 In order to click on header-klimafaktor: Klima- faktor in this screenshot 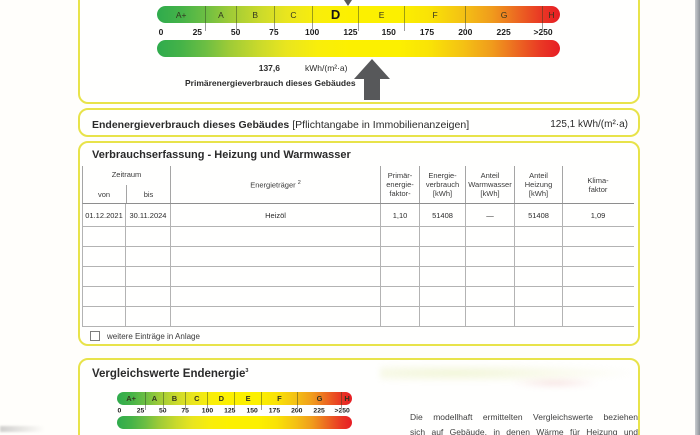, I will do `click(598, 184)`.